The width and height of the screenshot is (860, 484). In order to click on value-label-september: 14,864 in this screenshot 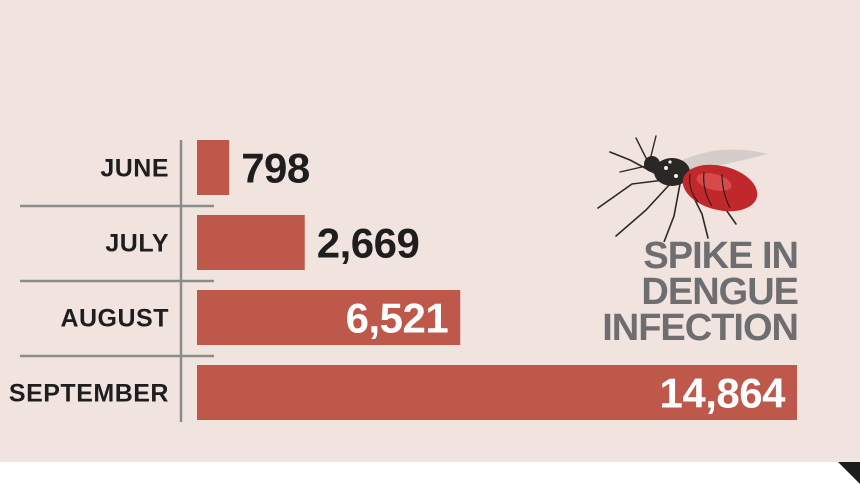, I will do `click(723, 393)`.